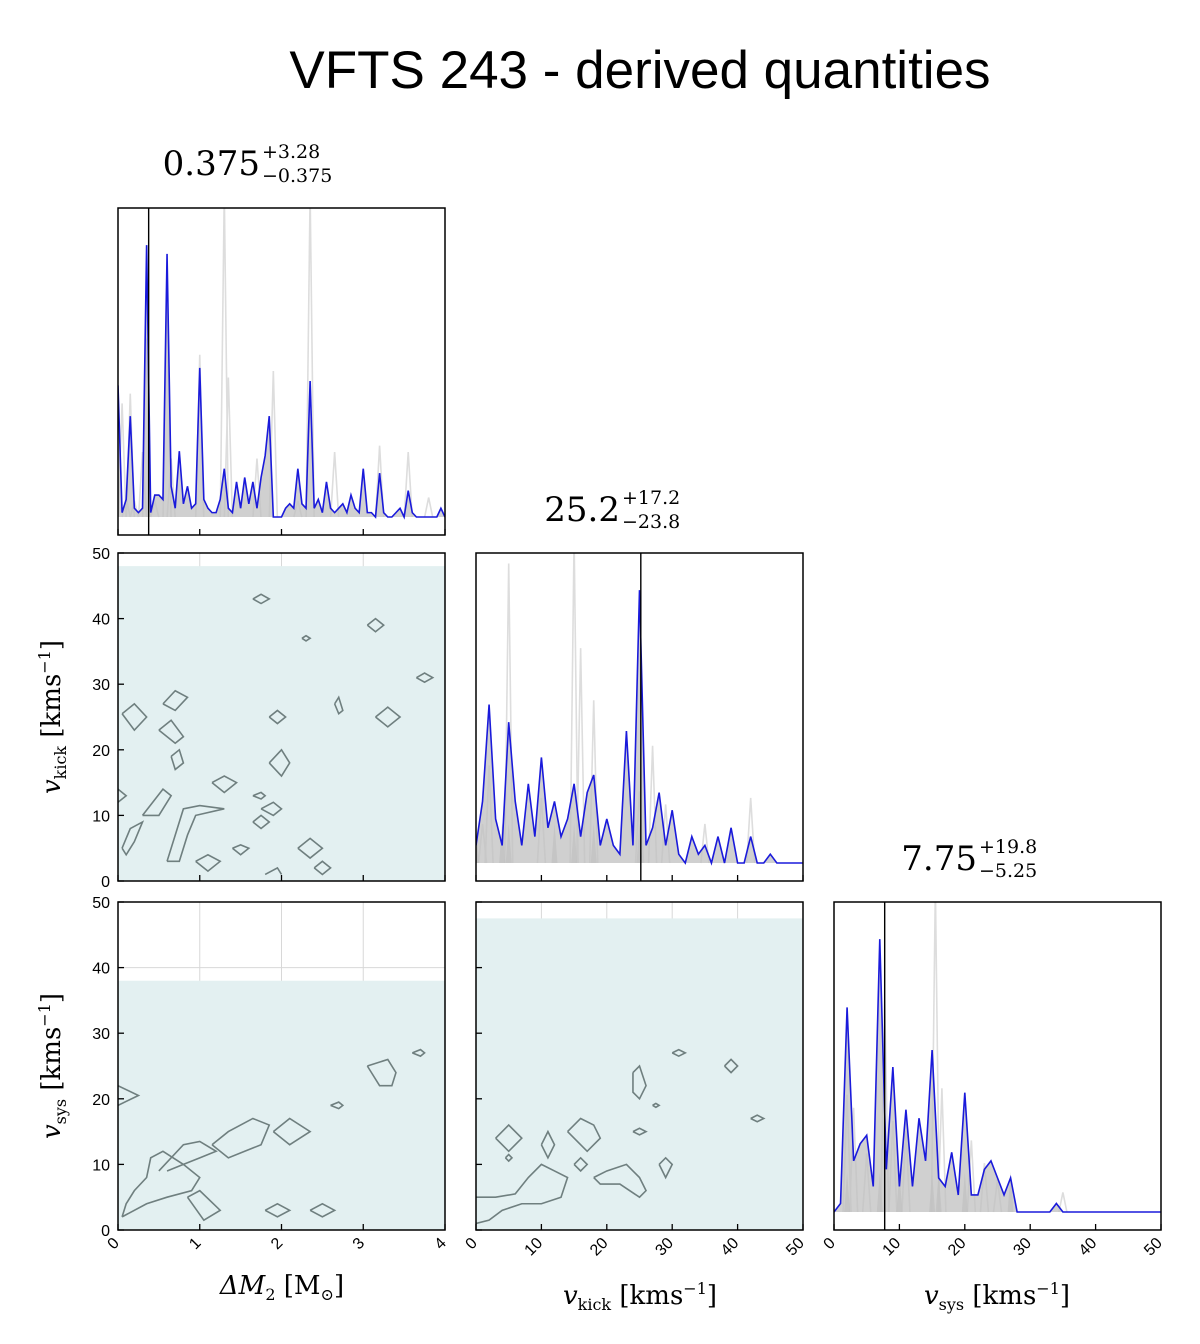  What do you see at coordinates (1008, 847) in the screenshot?
I see `param-title-plus: +19.8` at bounding box center [1008, 847].